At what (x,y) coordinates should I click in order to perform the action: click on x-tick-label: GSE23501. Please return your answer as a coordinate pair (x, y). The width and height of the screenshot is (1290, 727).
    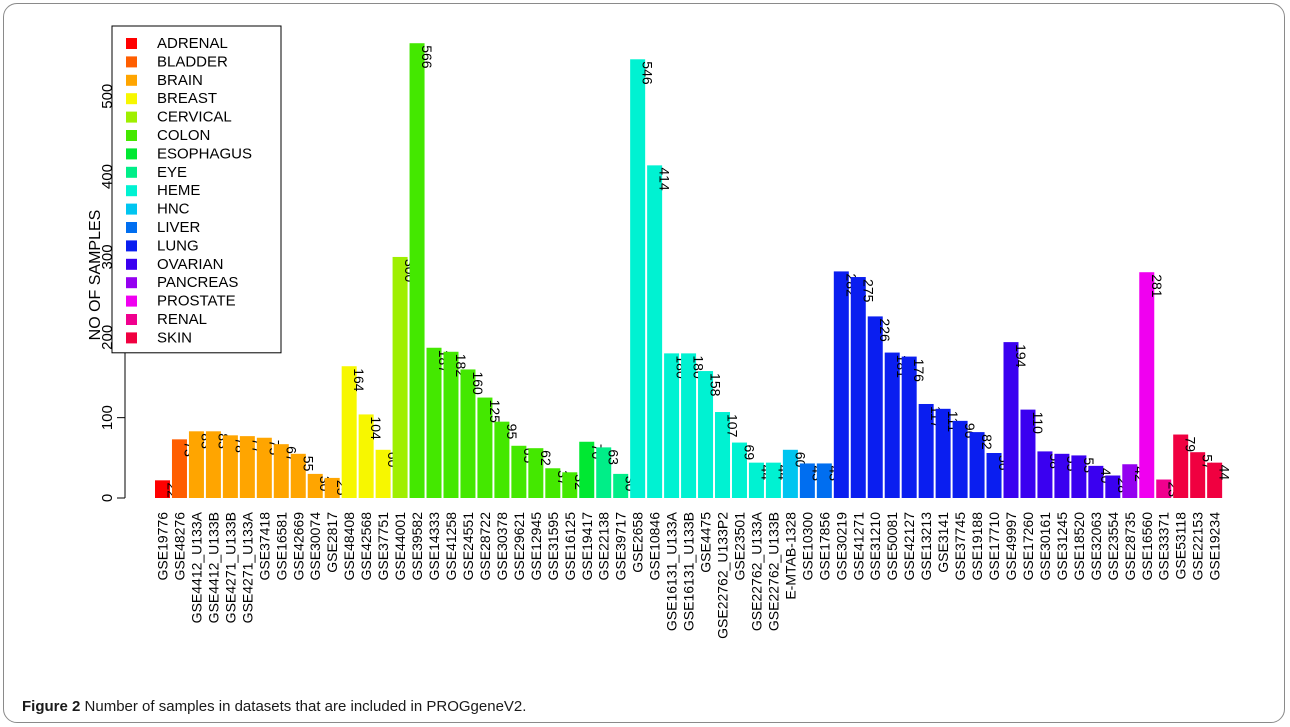
    Looking at the image, I should click on (739, 546).